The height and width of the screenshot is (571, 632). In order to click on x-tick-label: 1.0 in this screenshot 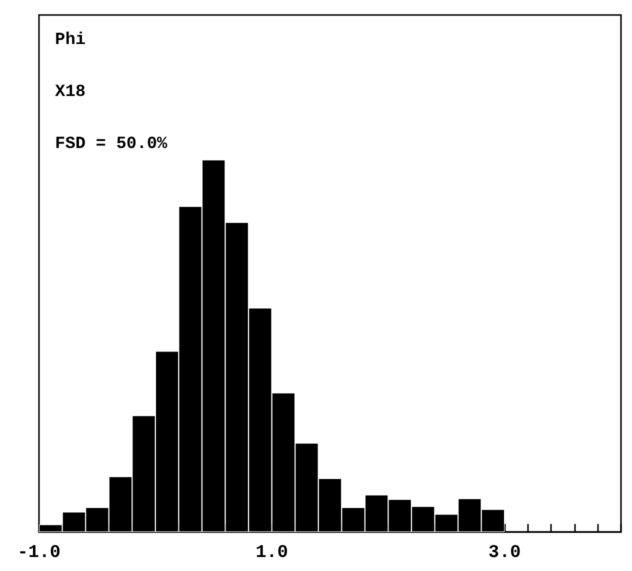, I will do `click(272, 553)`.